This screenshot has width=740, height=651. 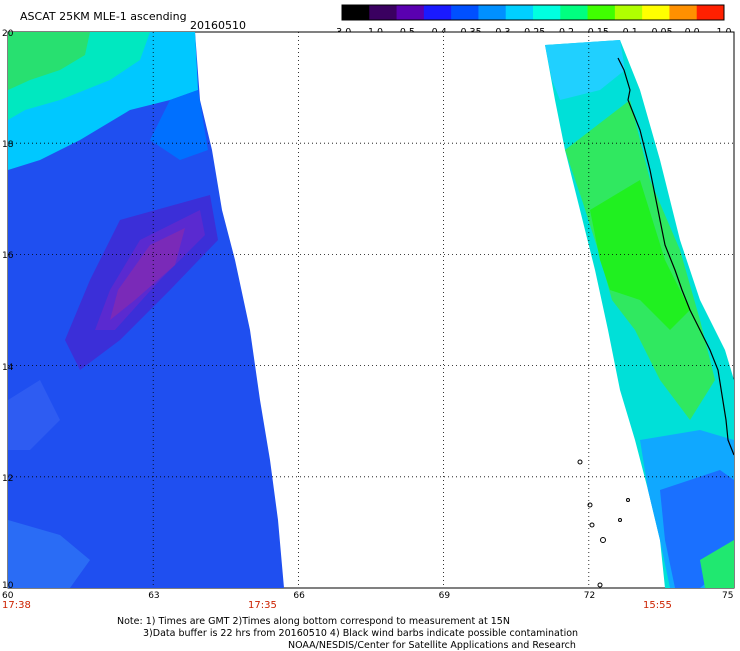 I want to click on time-label-east: 15:55, so click(x=657, y=605).